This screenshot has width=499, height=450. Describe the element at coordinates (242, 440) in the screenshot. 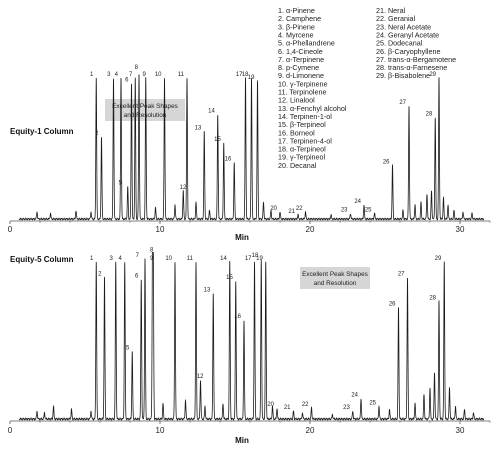

I see `equity-5-x-axis-label: Min` at that location.